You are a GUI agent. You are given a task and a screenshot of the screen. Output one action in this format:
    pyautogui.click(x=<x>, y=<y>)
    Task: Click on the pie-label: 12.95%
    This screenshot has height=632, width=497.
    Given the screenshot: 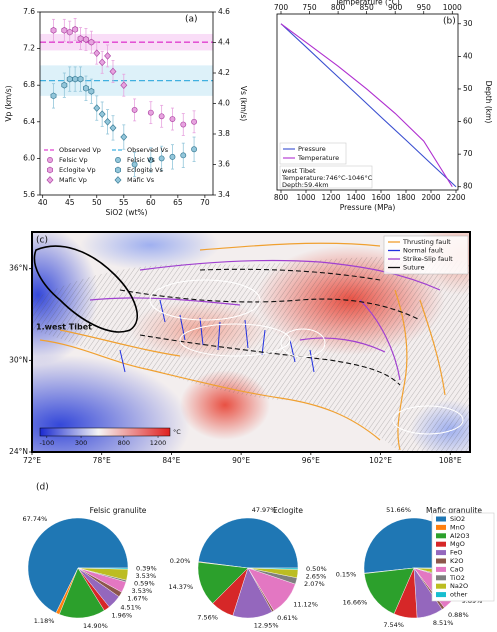 What is the action you would take?
    pyautogui.click(x=266, y=626)
    